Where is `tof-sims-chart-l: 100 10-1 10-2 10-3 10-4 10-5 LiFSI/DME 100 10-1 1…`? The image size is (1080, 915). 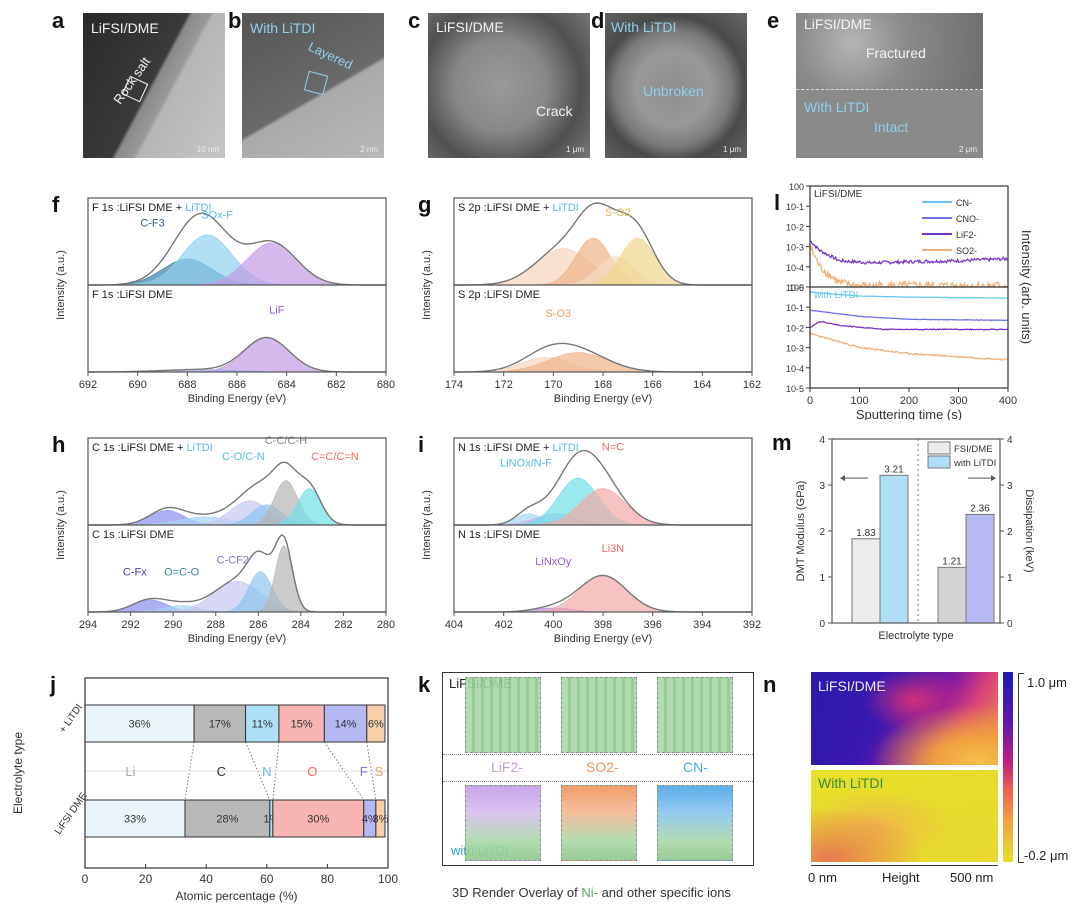 tof-sims-chart-l: 100 10-1 10-2 10-3 10-4 10-5 LiFSI/DME 100 10-1 1… is located at coordinates (910, 301).